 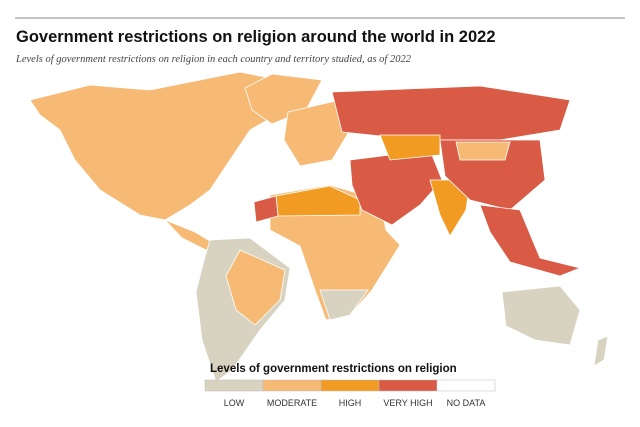 I want to click on russia, so click(x=451, y=113).